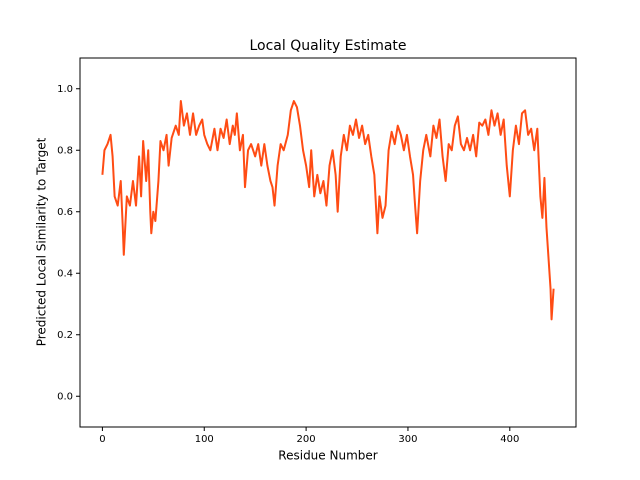  Describe the element at coordinates (306, 439) in the screenshot. I see `x-tick-label: 200` at that location.